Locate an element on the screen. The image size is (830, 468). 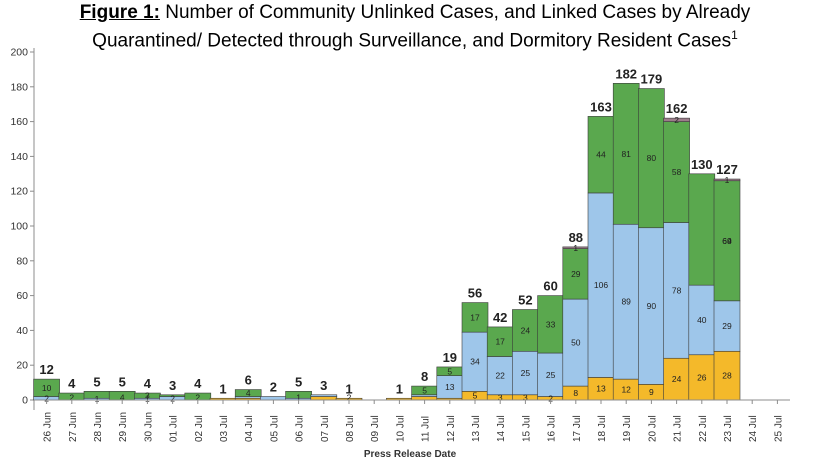
segment-label-quarantined: 10 is located at coordinates (47, 388).